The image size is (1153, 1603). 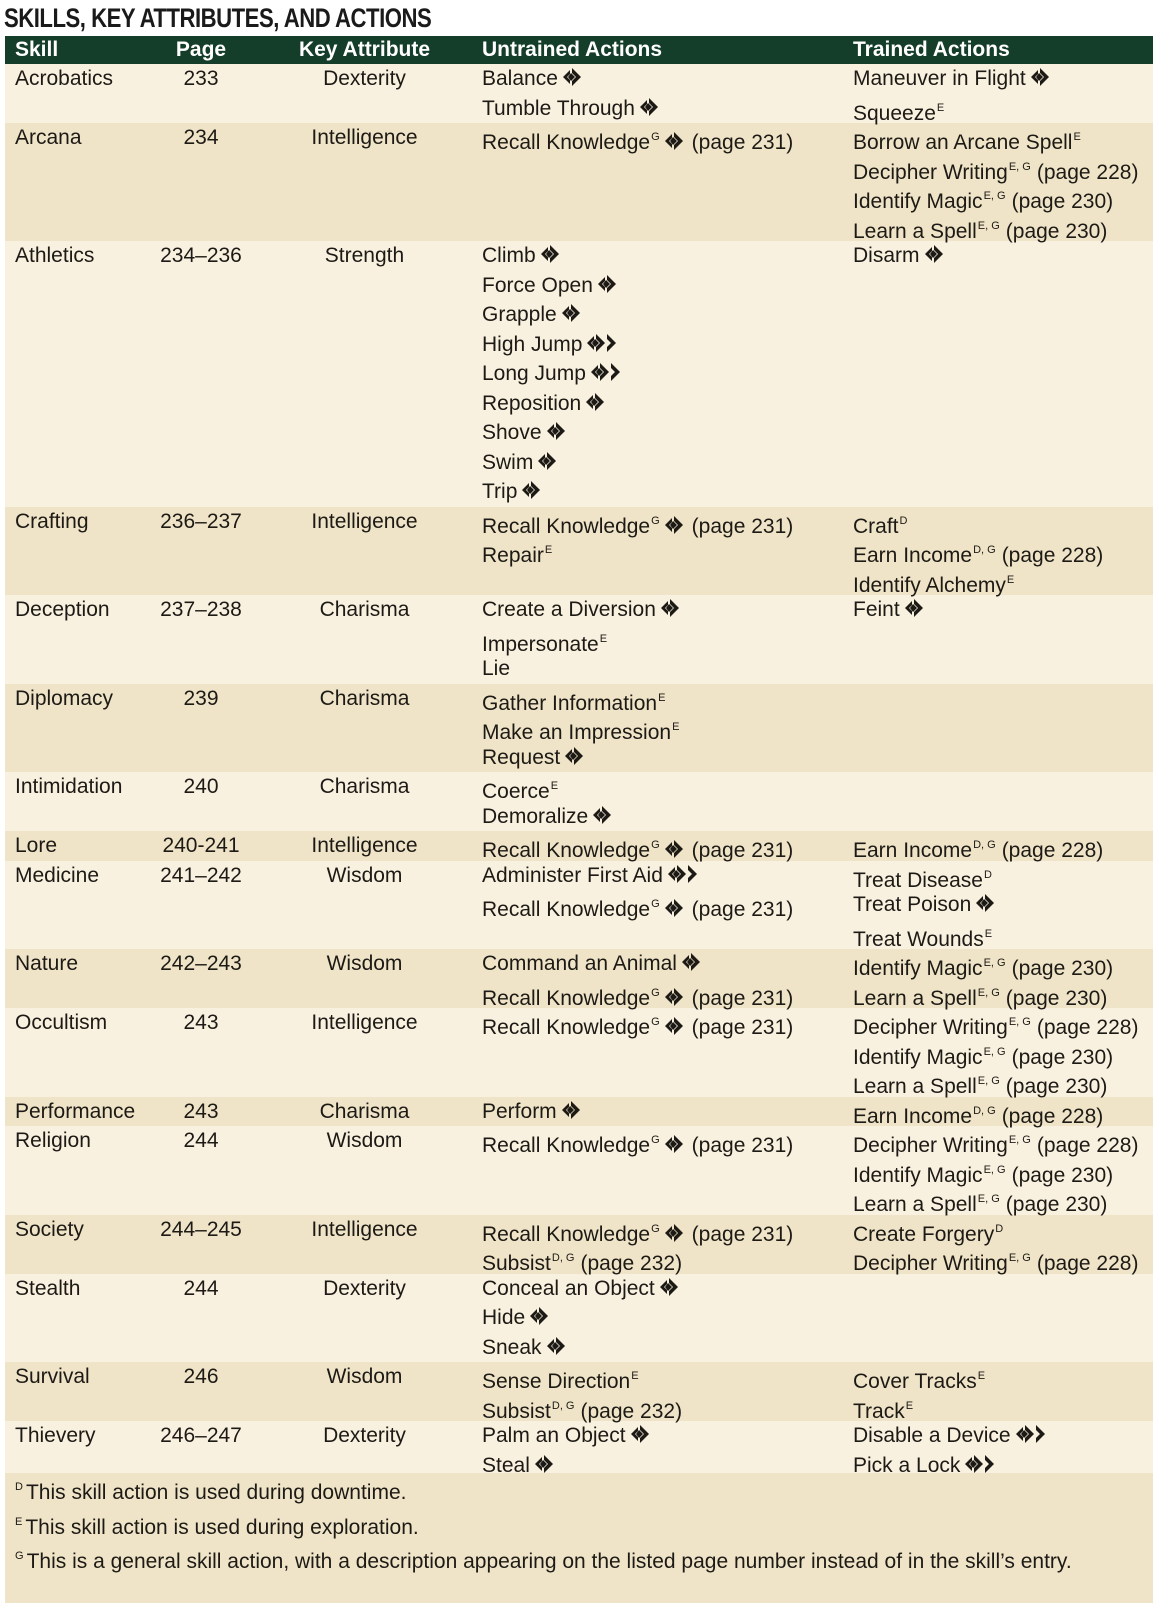 I want to click on untrained-action: Grapple, so click(x=662, y=315).